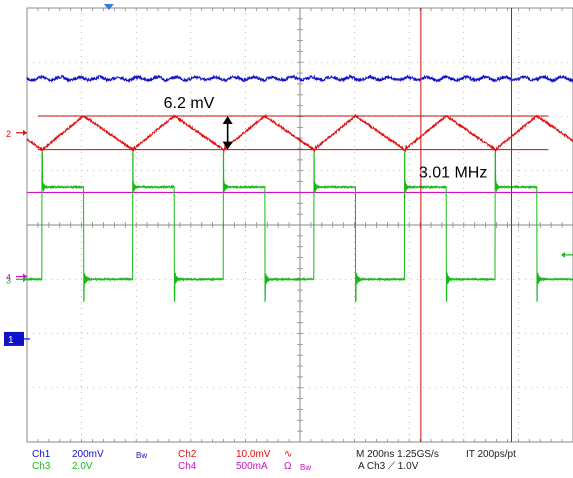  What do you see at coordinates (25, 132) in the screenshot?
I see `ch2-marker-arrowhead-icon` at bounding box center [25, 132].